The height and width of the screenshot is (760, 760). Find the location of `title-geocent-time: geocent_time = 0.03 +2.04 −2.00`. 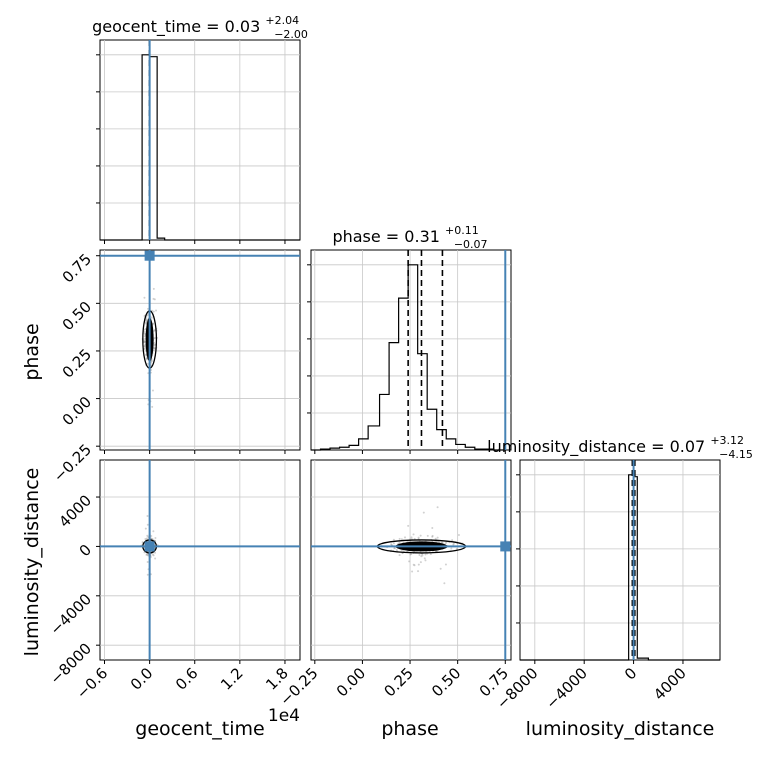

title-geocent-time: geocent_time = 0.03 +2.04 −2.00 is located at coordinates (200, 25).